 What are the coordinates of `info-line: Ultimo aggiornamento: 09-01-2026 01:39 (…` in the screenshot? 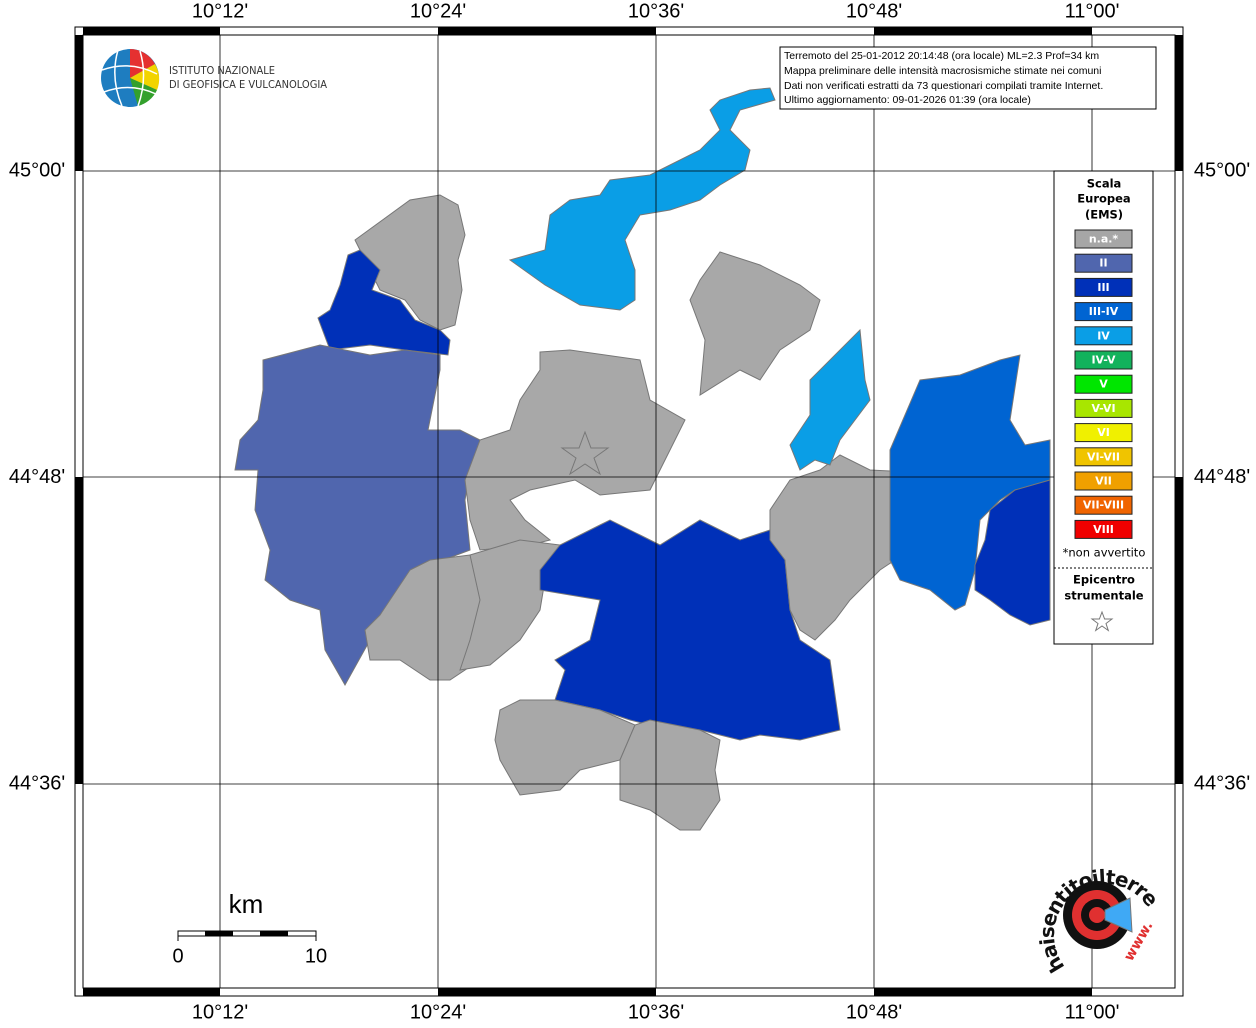 It's located at (907, 100).